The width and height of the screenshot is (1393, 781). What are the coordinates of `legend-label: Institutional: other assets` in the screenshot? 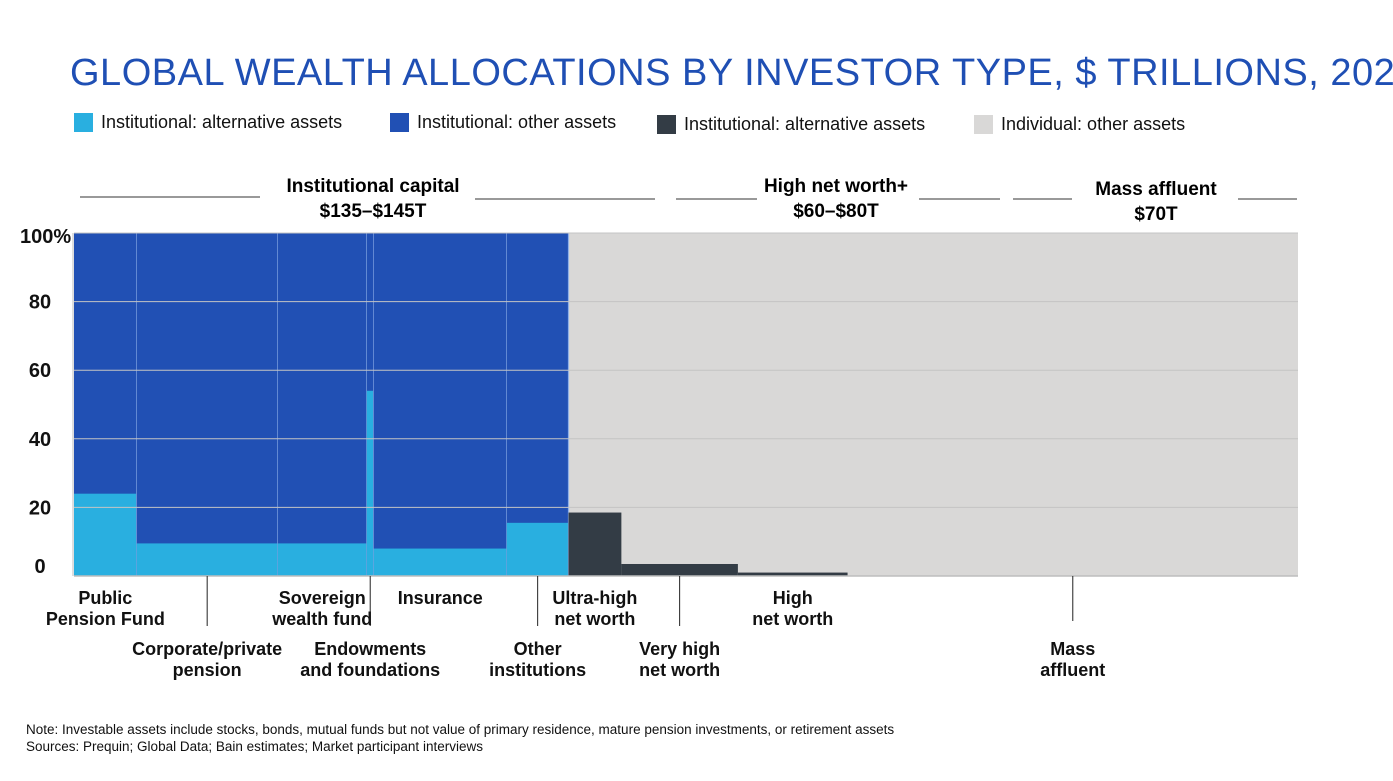 It's located at (517, 122).